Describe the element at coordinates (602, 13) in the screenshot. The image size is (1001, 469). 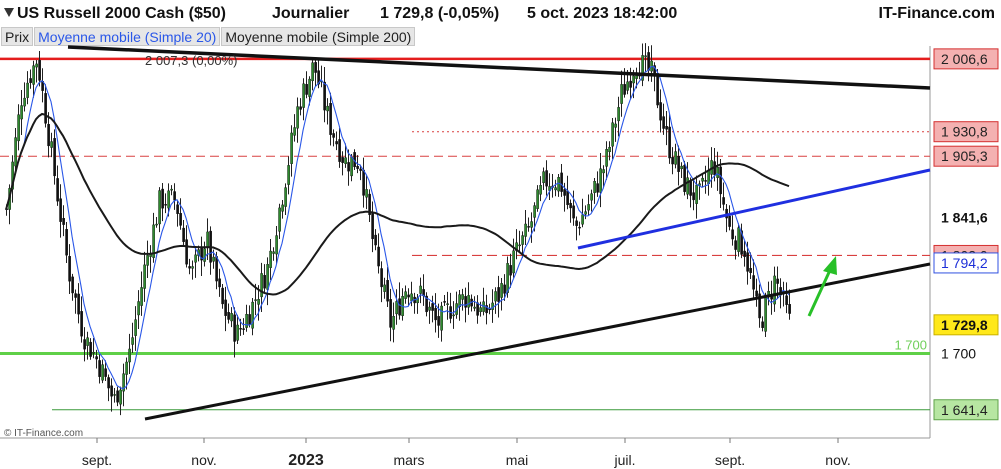
I see `quote-datetime: 5 oct. 2023 18:42:00` at that location.